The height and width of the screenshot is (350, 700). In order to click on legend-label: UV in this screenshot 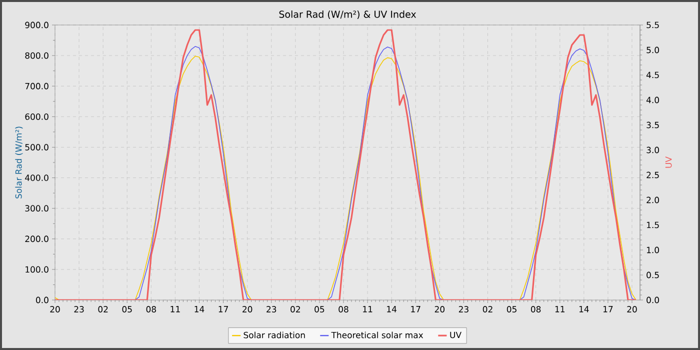, I will do `click(456, 335)`.